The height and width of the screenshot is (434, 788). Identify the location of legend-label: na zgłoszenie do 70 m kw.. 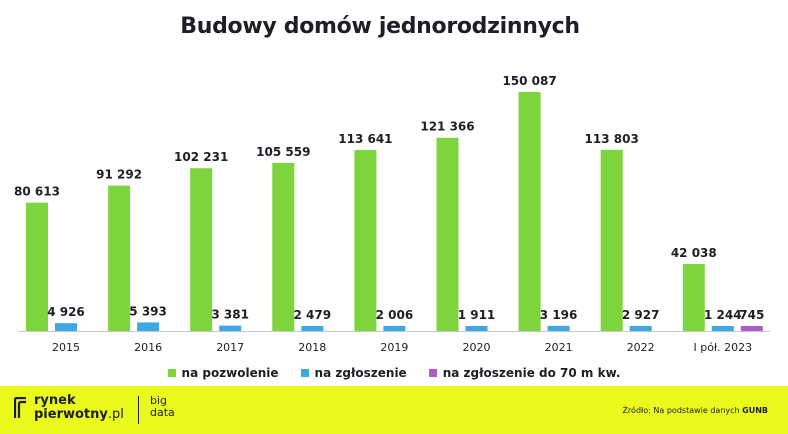
(531, 373).